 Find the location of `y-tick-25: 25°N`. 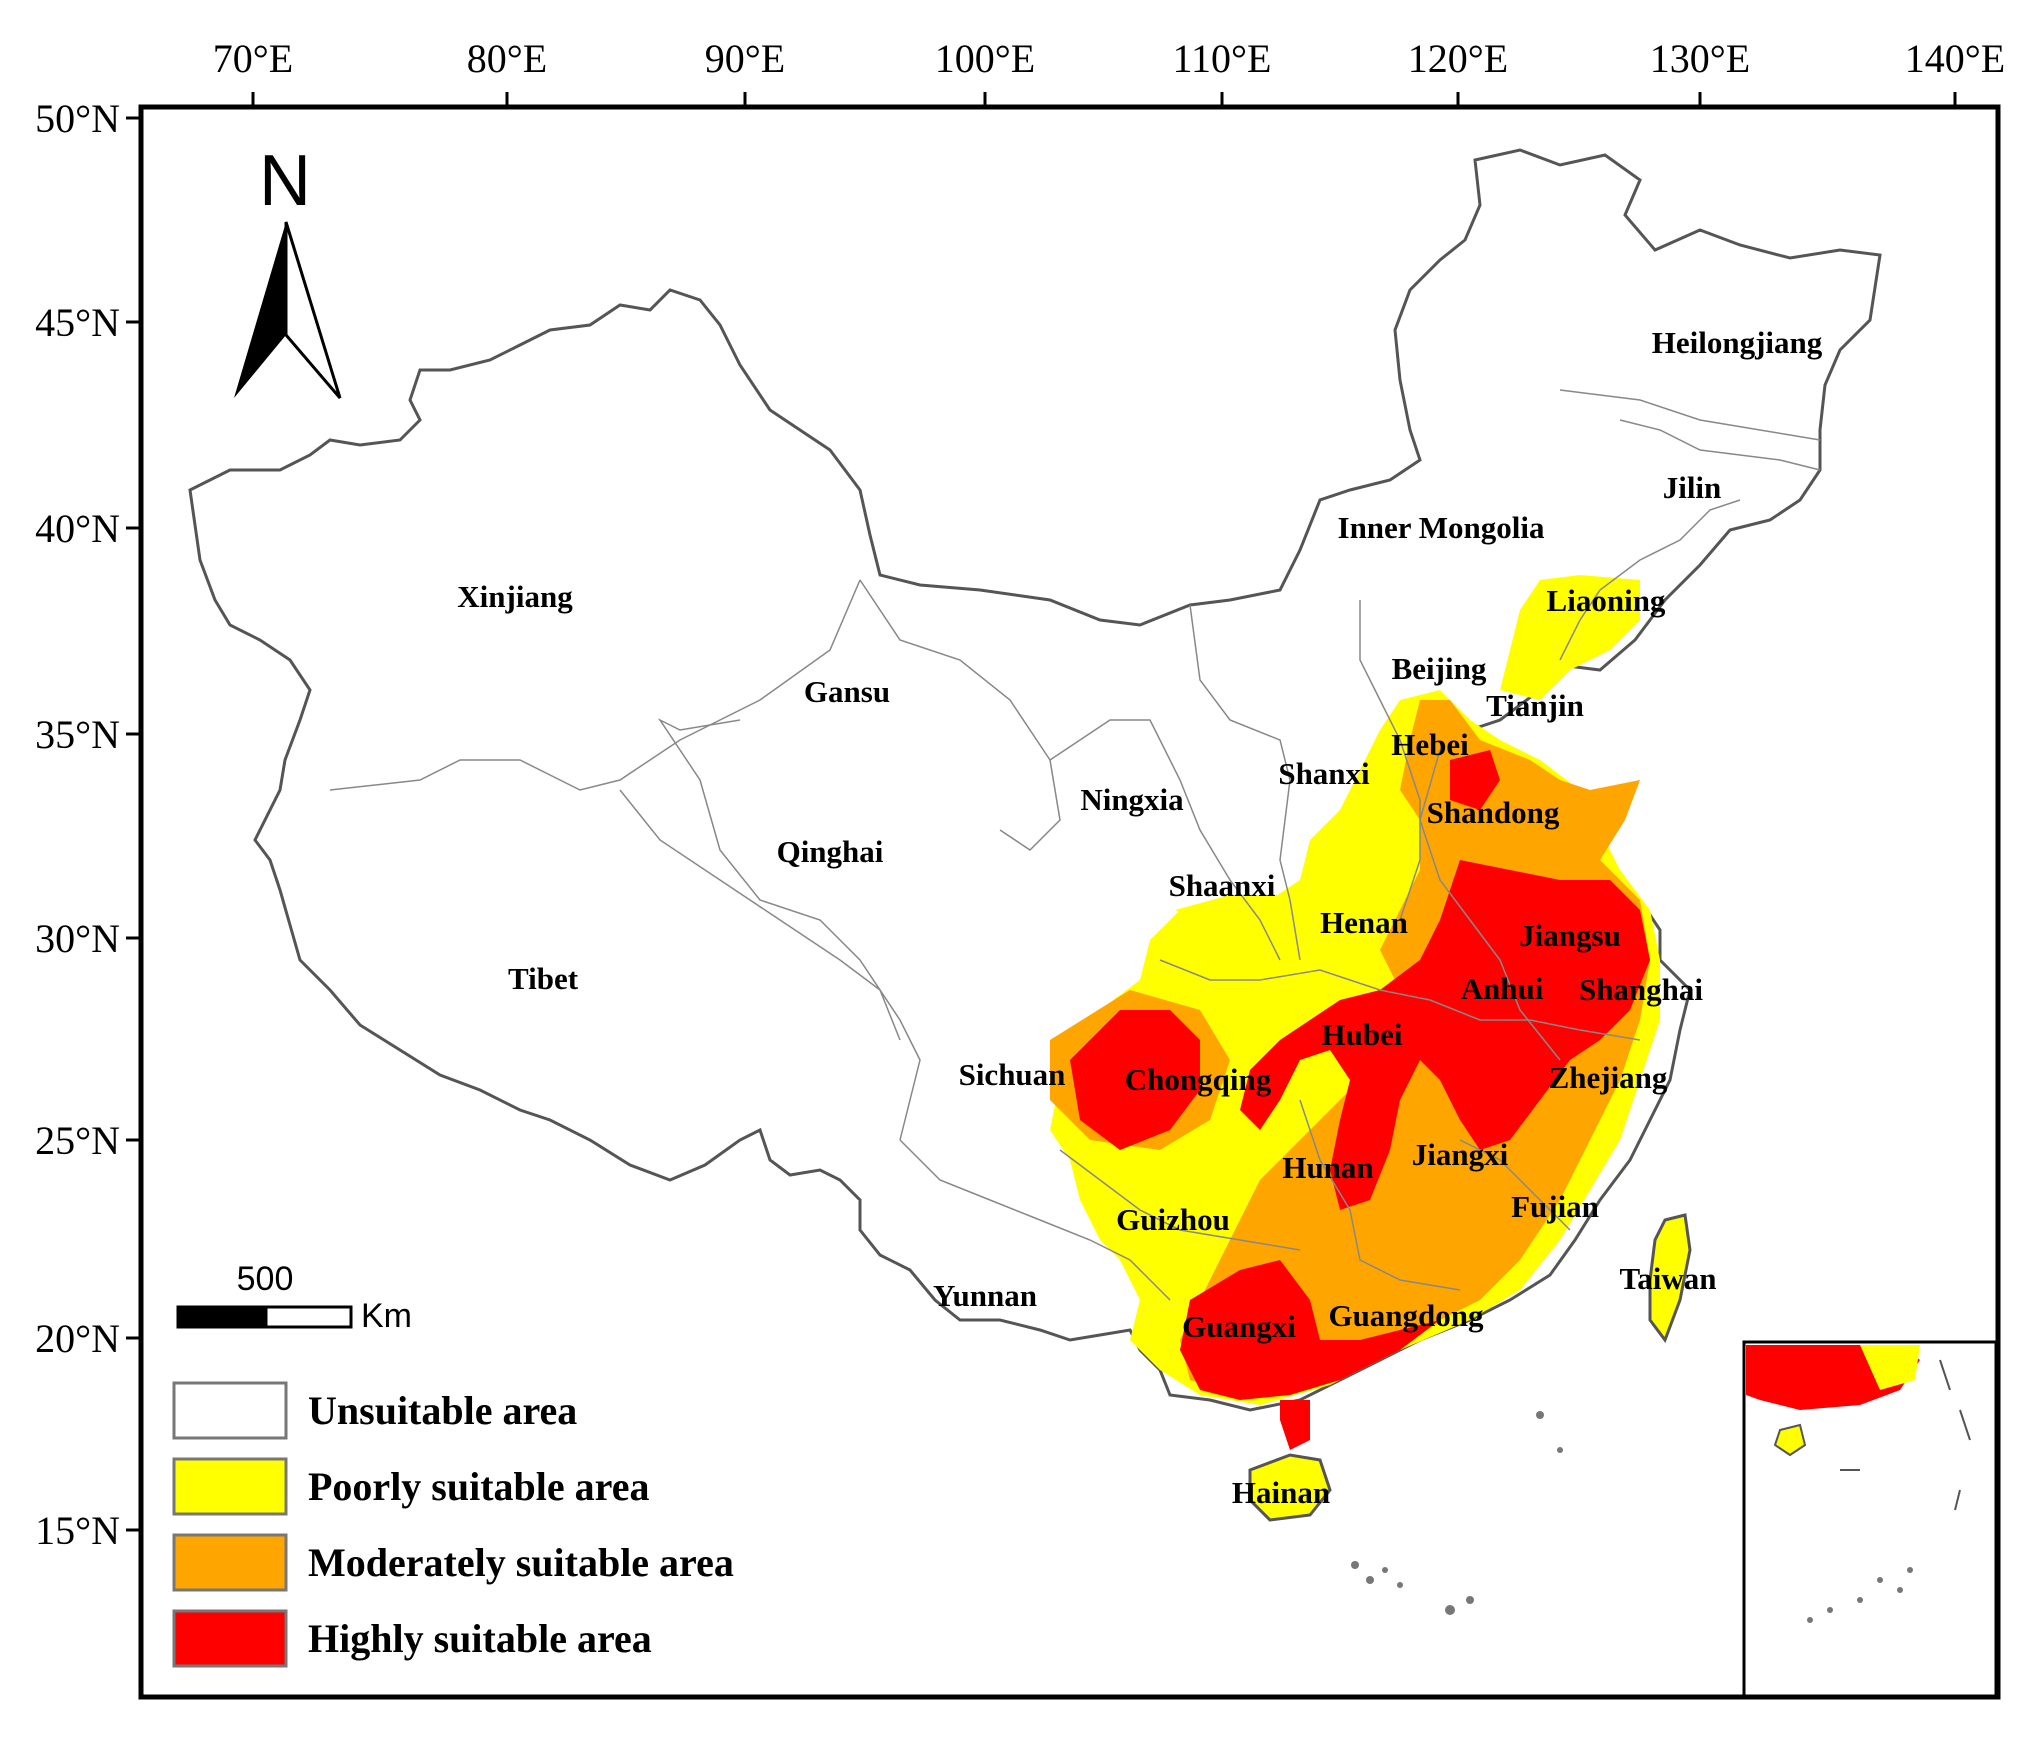

y-tick-25: 25°N is located at coordinates (77, 1140).